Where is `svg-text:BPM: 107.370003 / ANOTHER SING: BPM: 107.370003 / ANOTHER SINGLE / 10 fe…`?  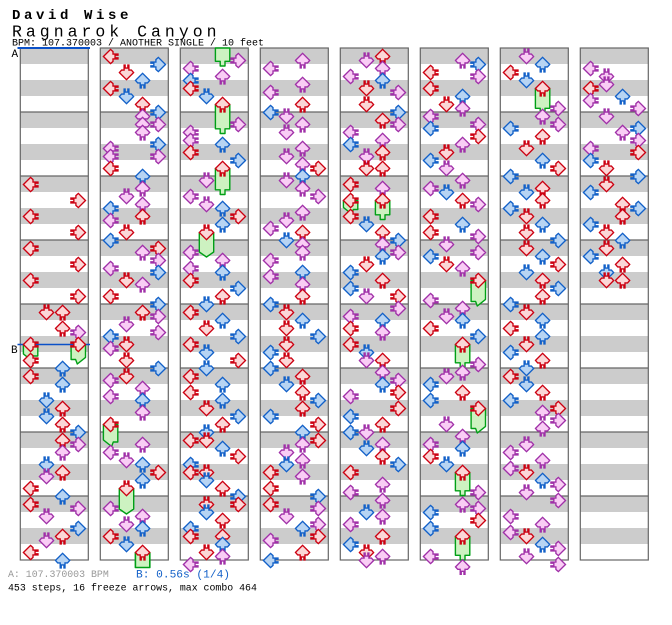
svg-text:BPM: 107.370003 / ANOTHER SING: BPM: 107.370003 / ANOTHER SINGLE / 10 fe… is located at coordinates (138, 44).